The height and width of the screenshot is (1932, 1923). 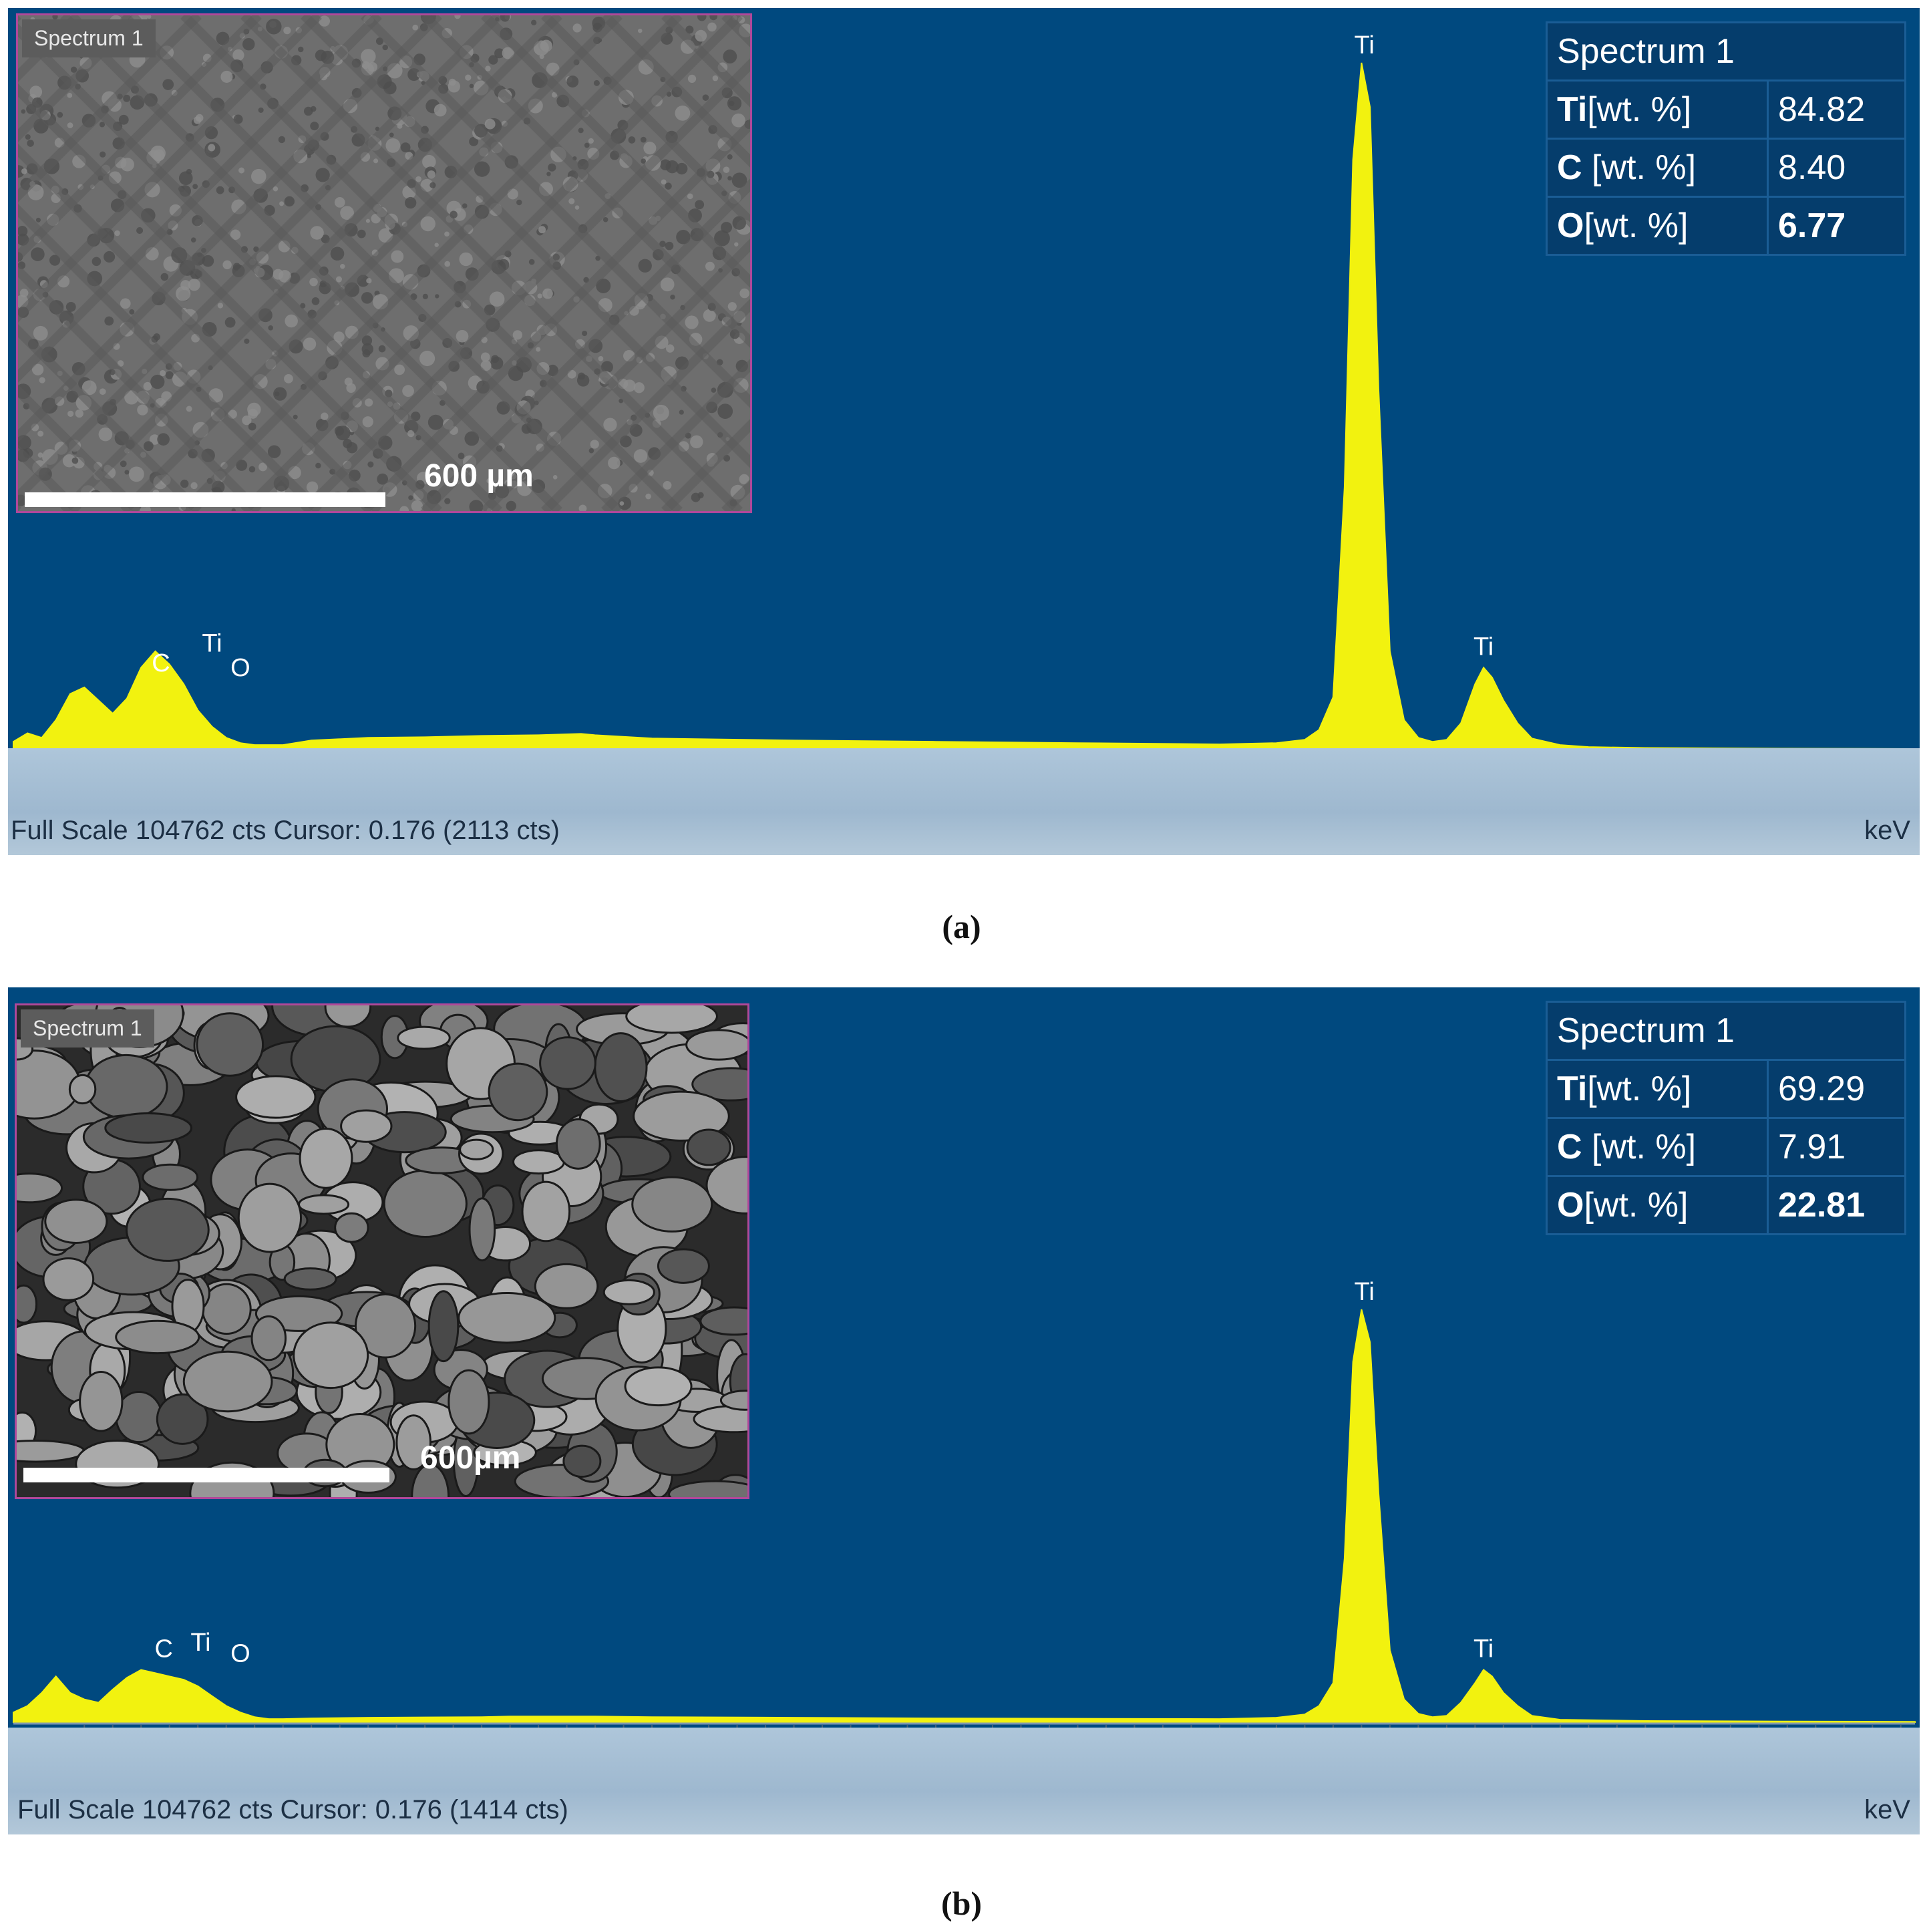 I want to click on inset-spectrum-label: Spectrum 1, so click(x=88, y=1028).